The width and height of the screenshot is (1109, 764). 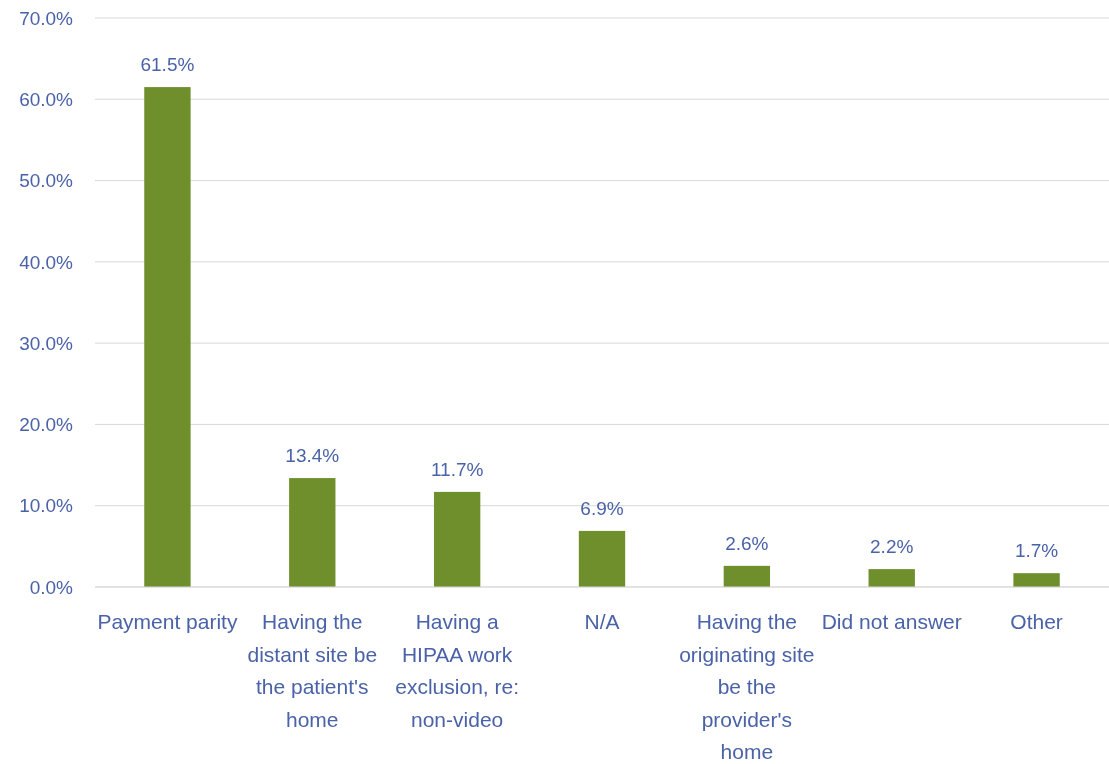 I want to click on data-label: 13.4%, so click(x=312, y=456).